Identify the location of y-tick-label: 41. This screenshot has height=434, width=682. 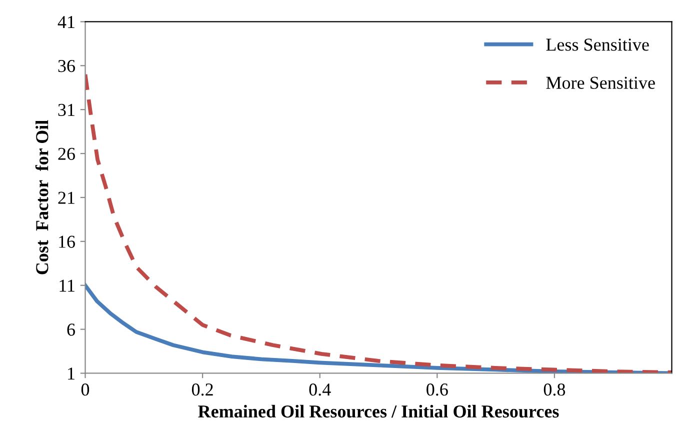
(66, 22).